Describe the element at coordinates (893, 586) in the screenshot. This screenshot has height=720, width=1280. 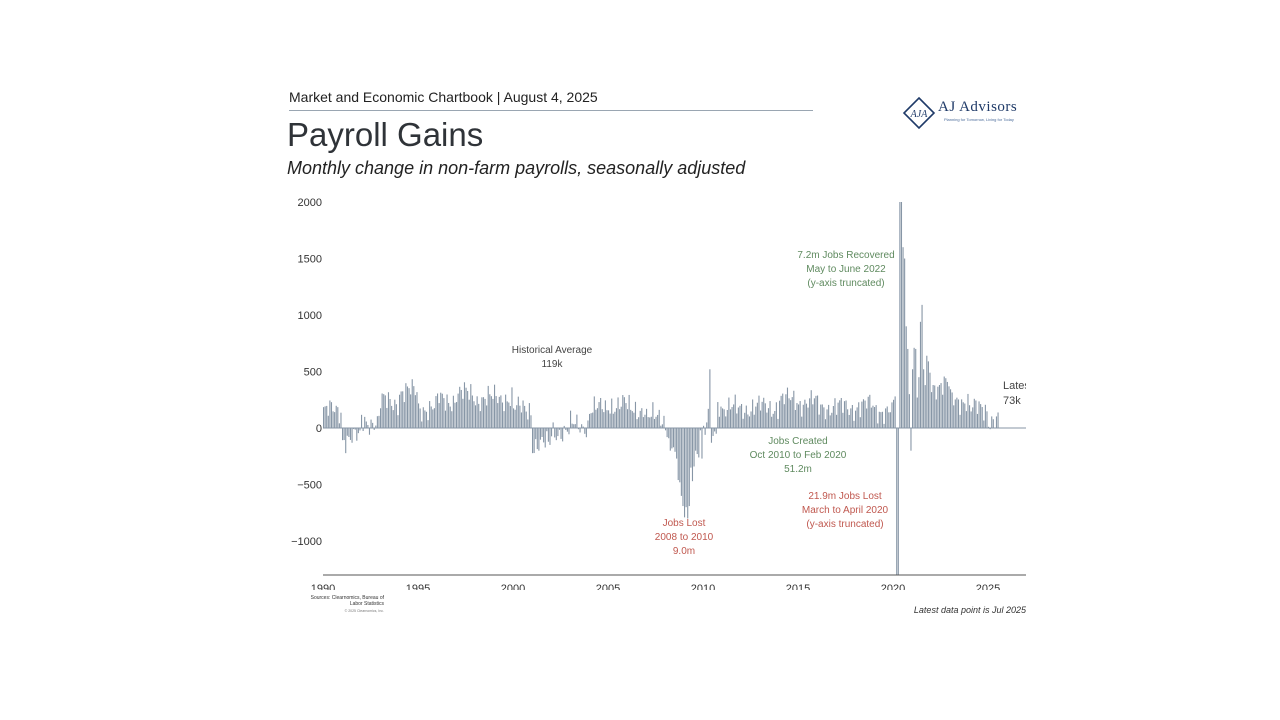
I see `x-tick-label: 2020` at that location.